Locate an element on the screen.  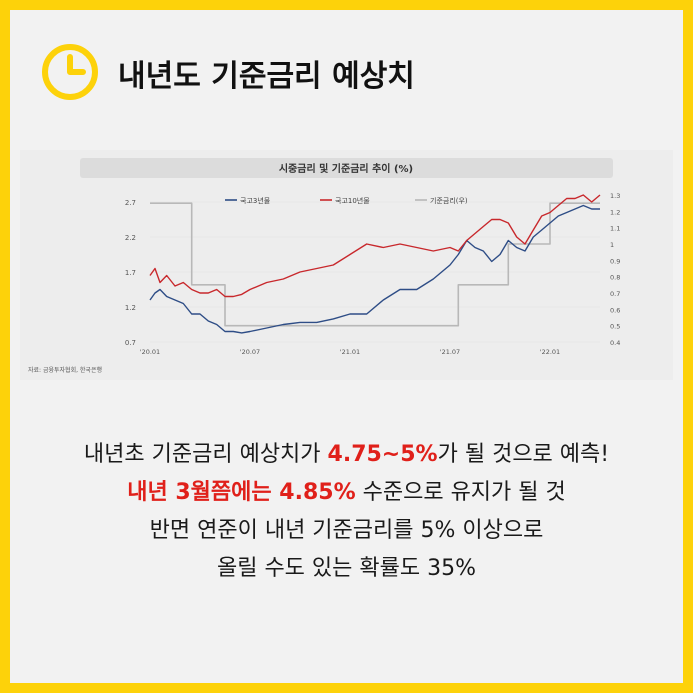
chart-title-bar is located at coordinates (346, 168).